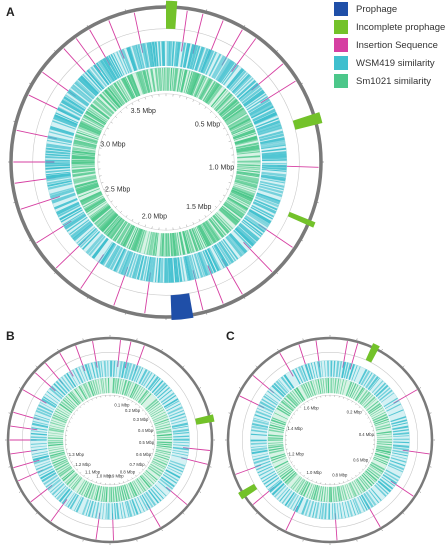  What do you see at coordinates (341, 27) in the screenshot?
I see `legend-swatch-incomplete-prophage` at bounding box center [341, 27].